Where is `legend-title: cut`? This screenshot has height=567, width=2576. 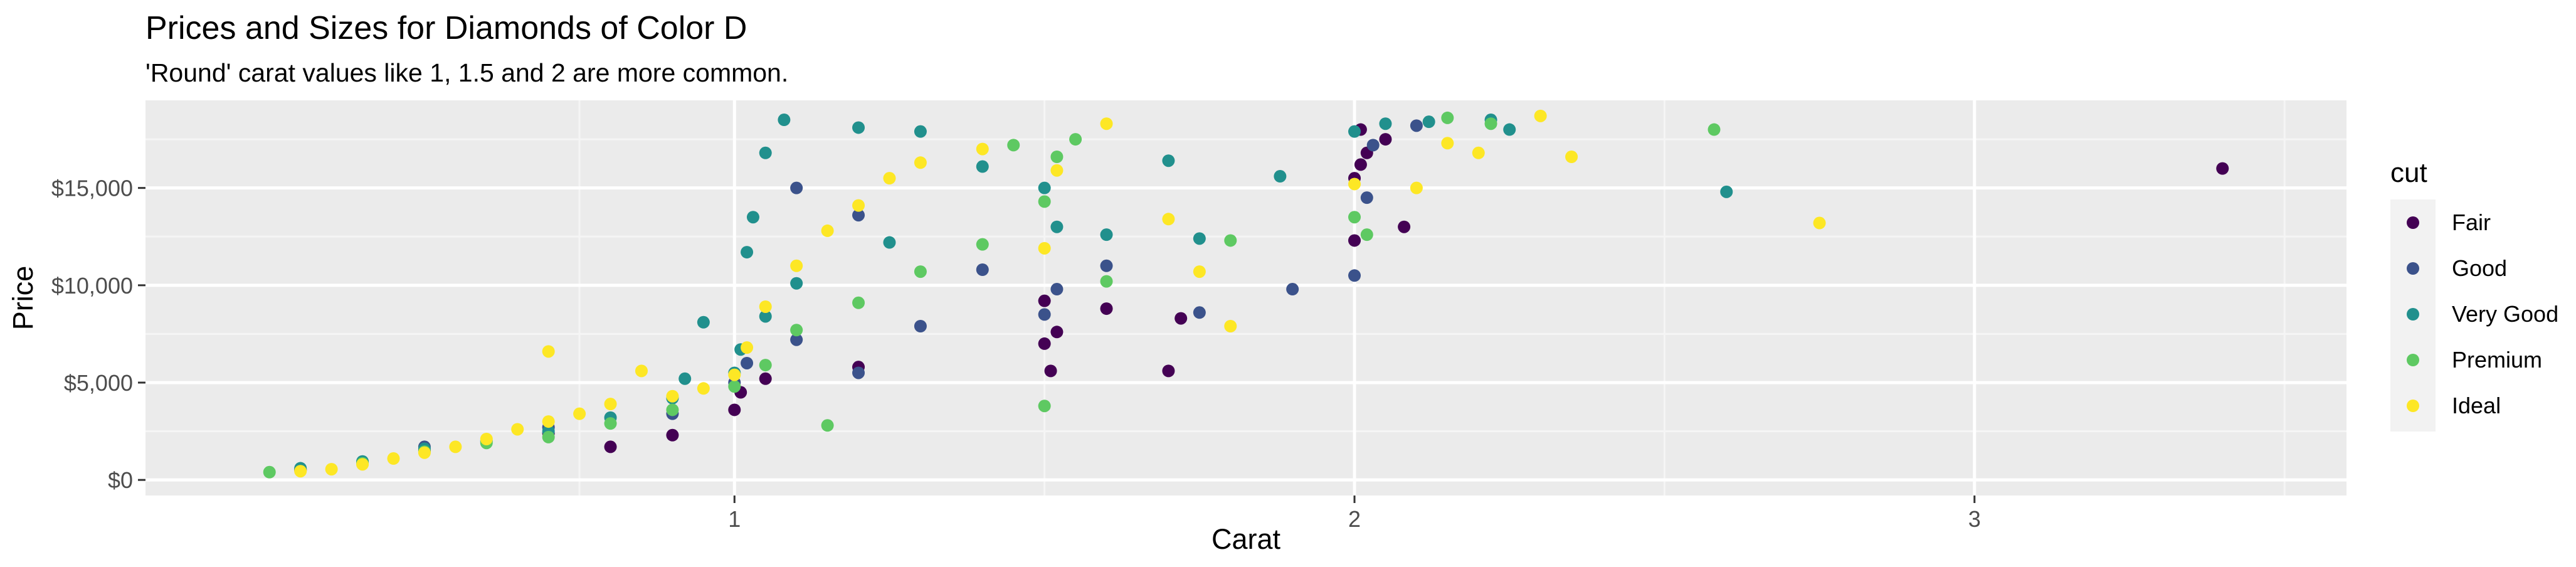 legend-title: cut is located at coordinates (2408, 172).